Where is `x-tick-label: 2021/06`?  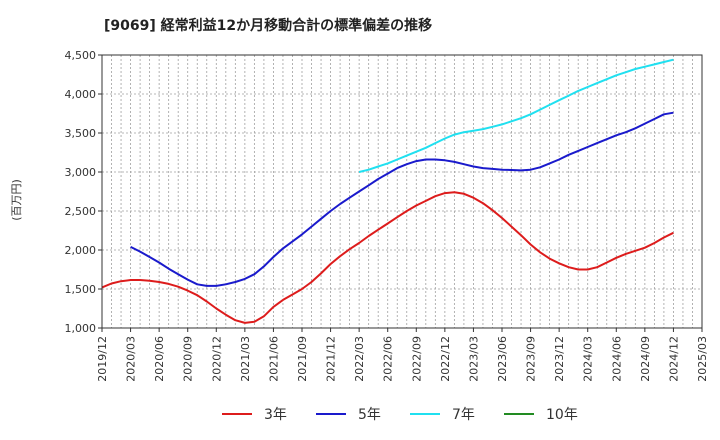
x-tick-label: 2021/06 is located at coordinates (273, 359).